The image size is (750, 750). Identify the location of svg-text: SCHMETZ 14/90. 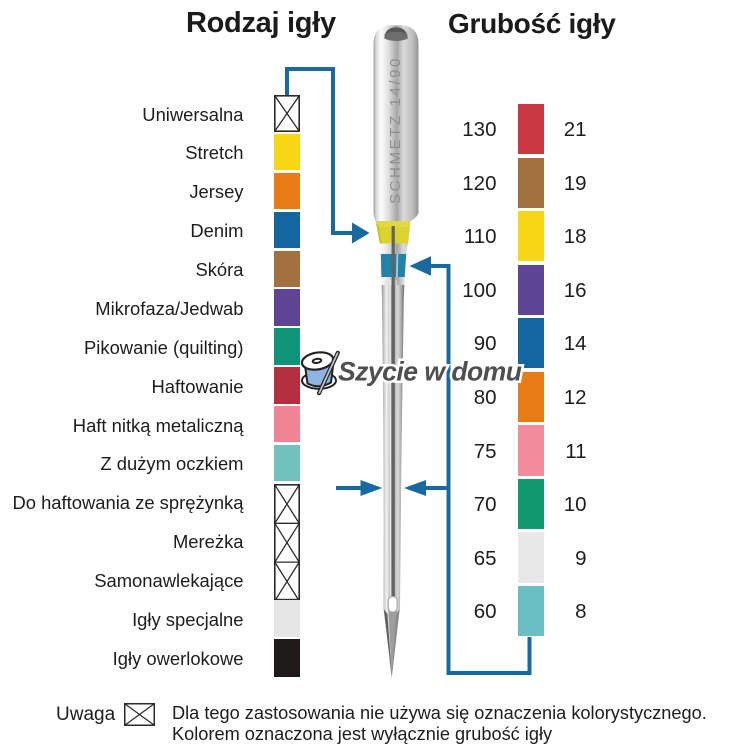
(395, 130).